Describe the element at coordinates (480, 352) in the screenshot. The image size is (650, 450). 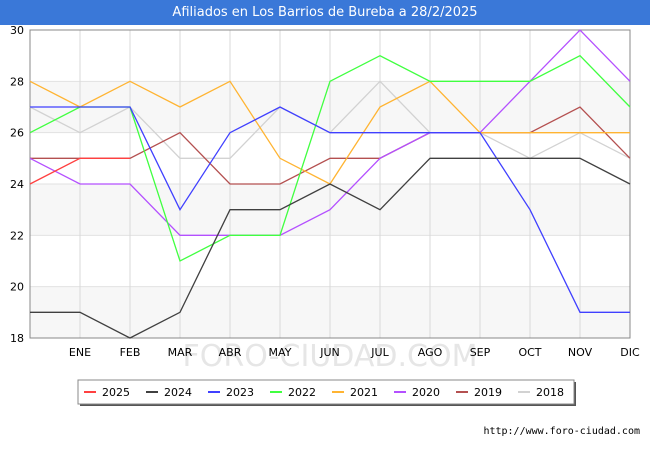
I see `x-tick-label: SEP` at that location.